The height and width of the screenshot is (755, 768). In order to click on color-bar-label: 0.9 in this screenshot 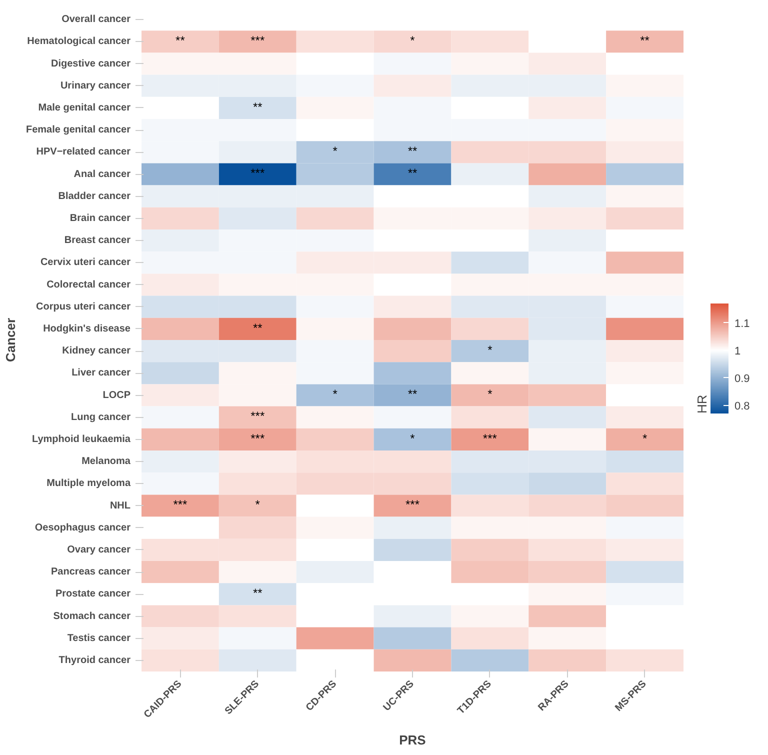, I will do `click(742, 378)`.